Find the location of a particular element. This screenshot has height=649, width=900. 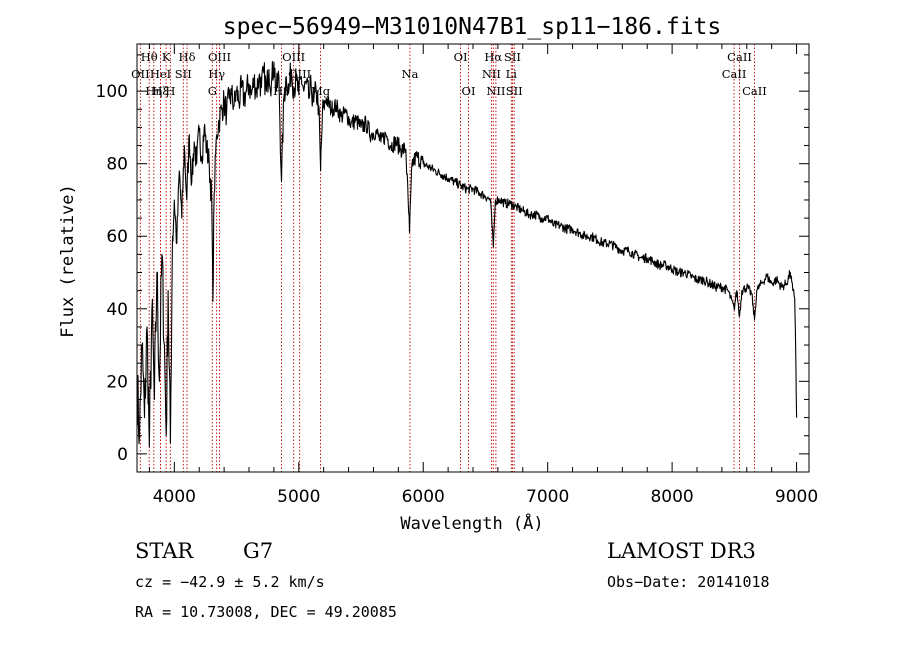

x-tick-label: 9000 is located at coordinates (796, 497).